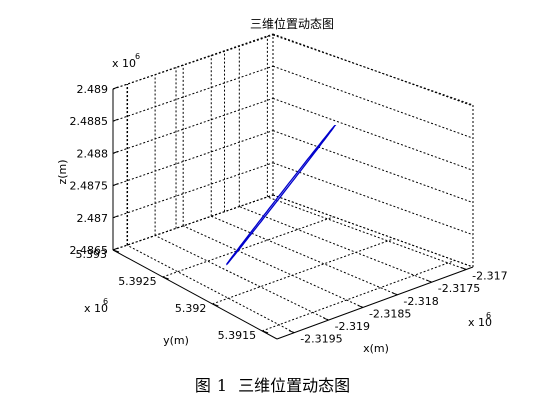 This screenshot has width=545, height=419. I want to click on chart-title: 三维位置动态图, so click(292, 23).